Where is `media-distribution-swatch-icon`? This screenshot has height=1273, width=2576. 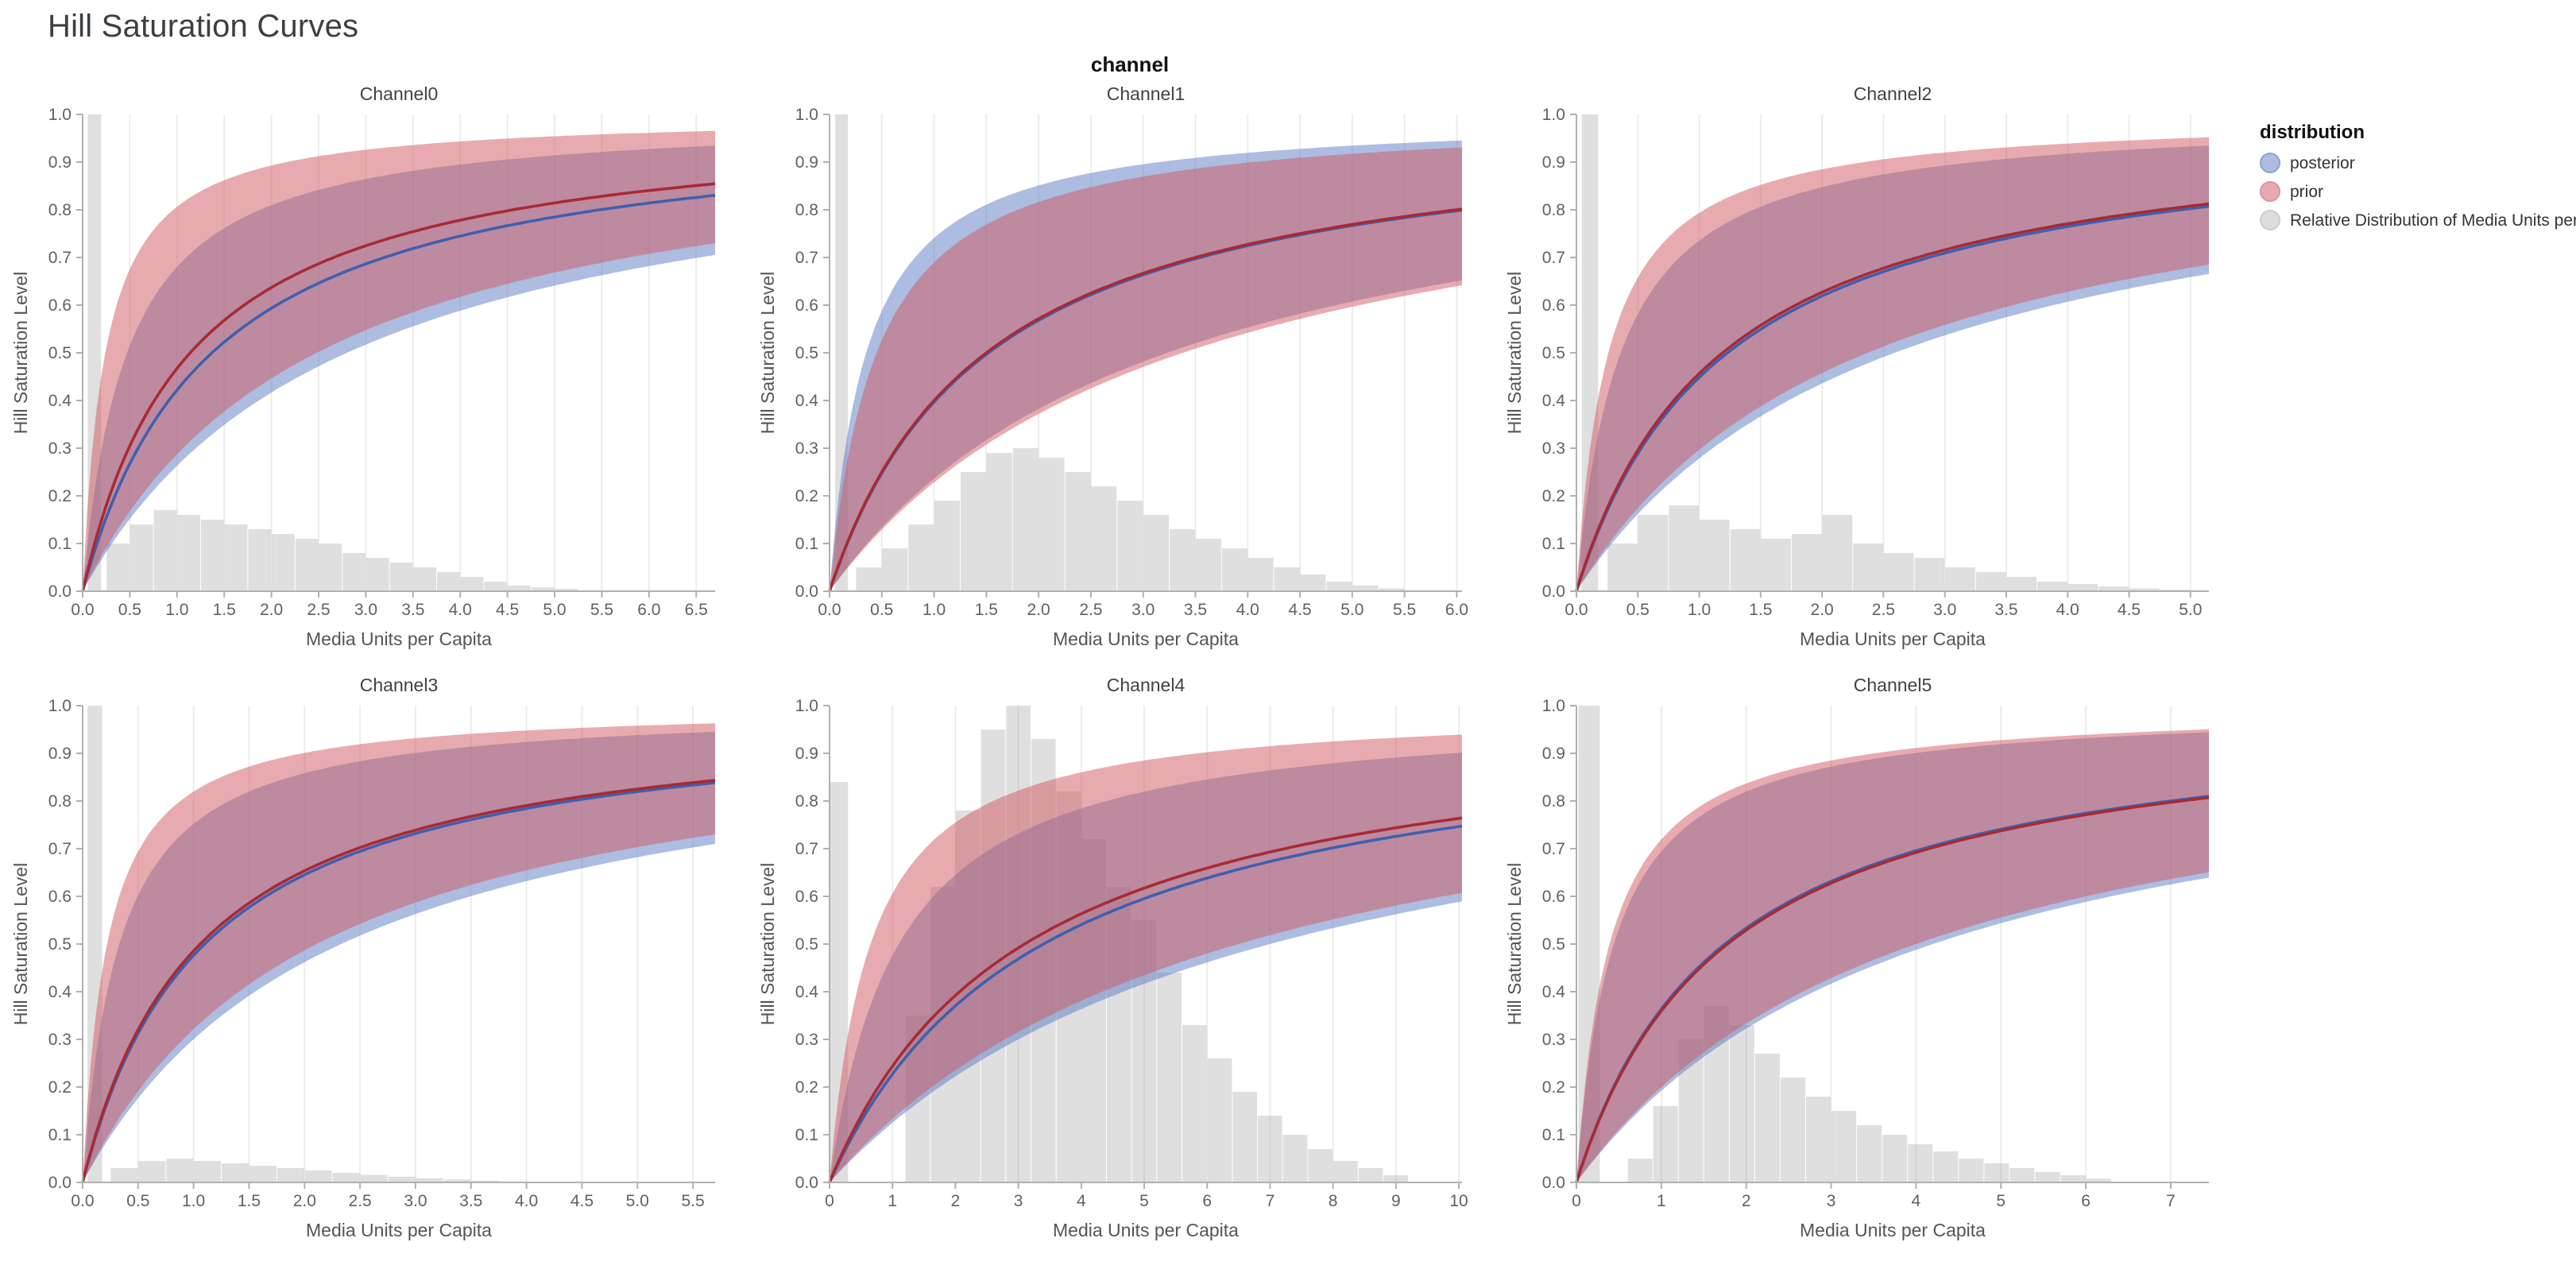
media-distribution-swatch-icon is located at coordinates (2270, 220).